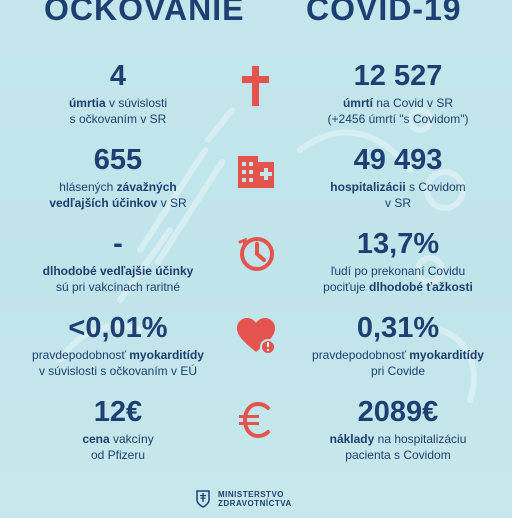  I want to click on vaccine-cost-caption: cena vakcíny od Pfizeru, so click(118, 447).